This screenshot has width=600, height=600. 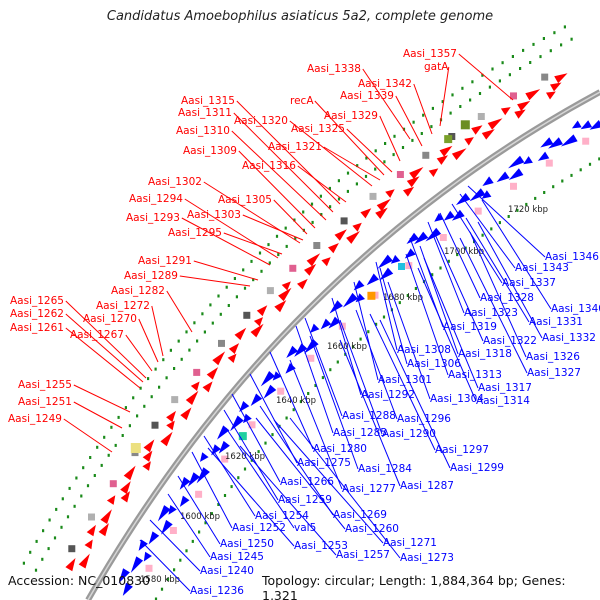 I want to click on gene-label: Aasi_1308, so click(x=424, y=350).